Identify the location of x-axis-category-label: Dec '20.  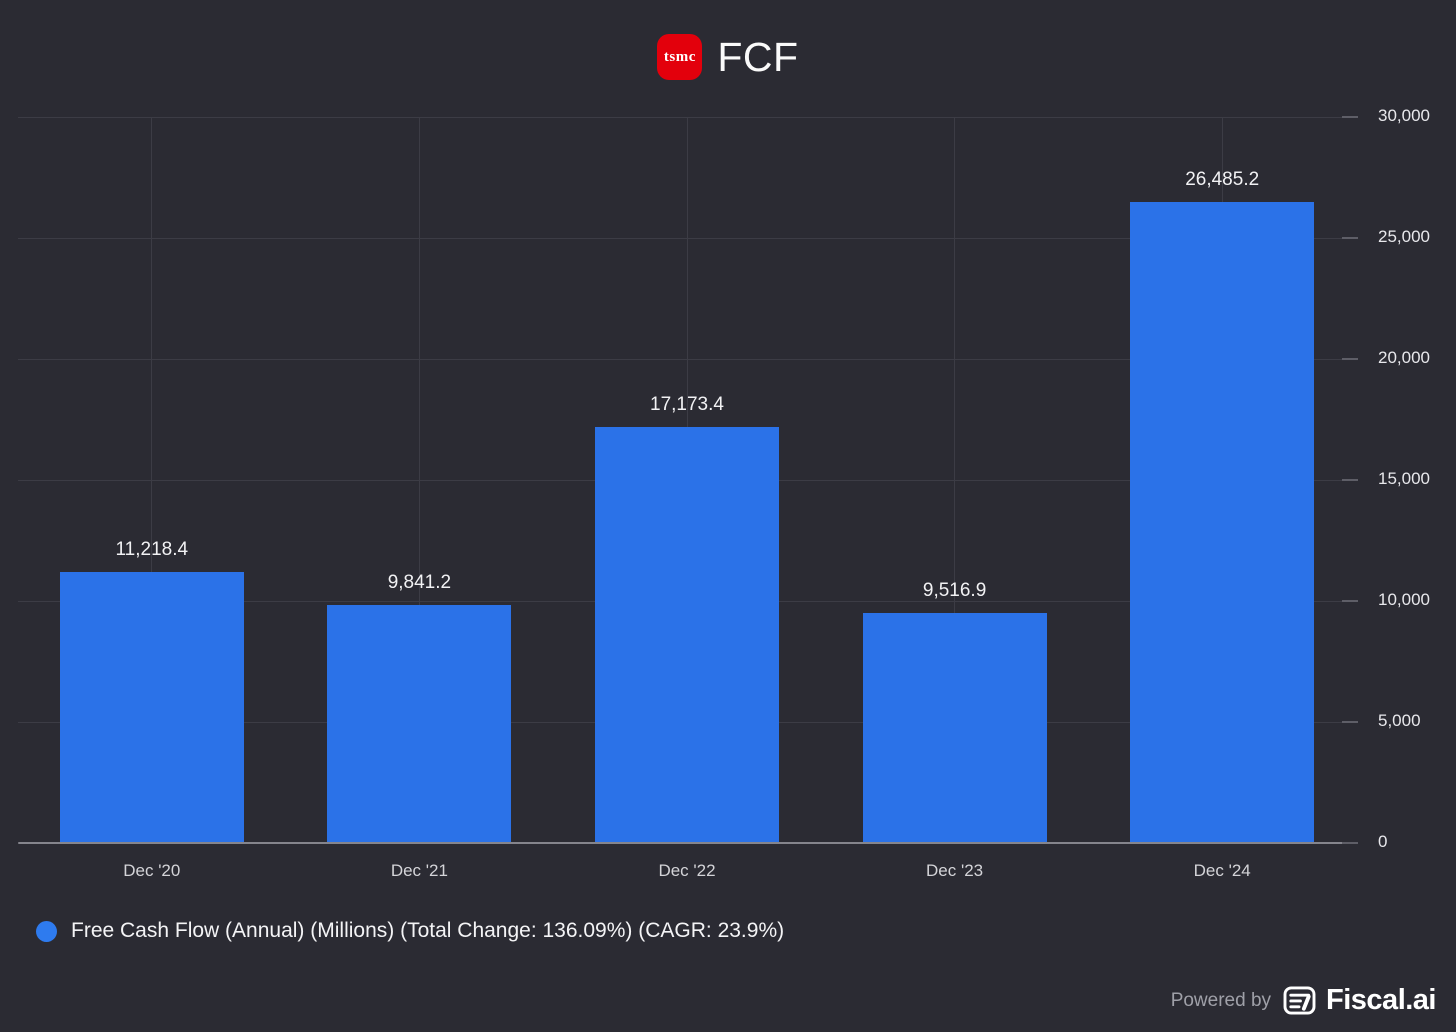
(152, 870).